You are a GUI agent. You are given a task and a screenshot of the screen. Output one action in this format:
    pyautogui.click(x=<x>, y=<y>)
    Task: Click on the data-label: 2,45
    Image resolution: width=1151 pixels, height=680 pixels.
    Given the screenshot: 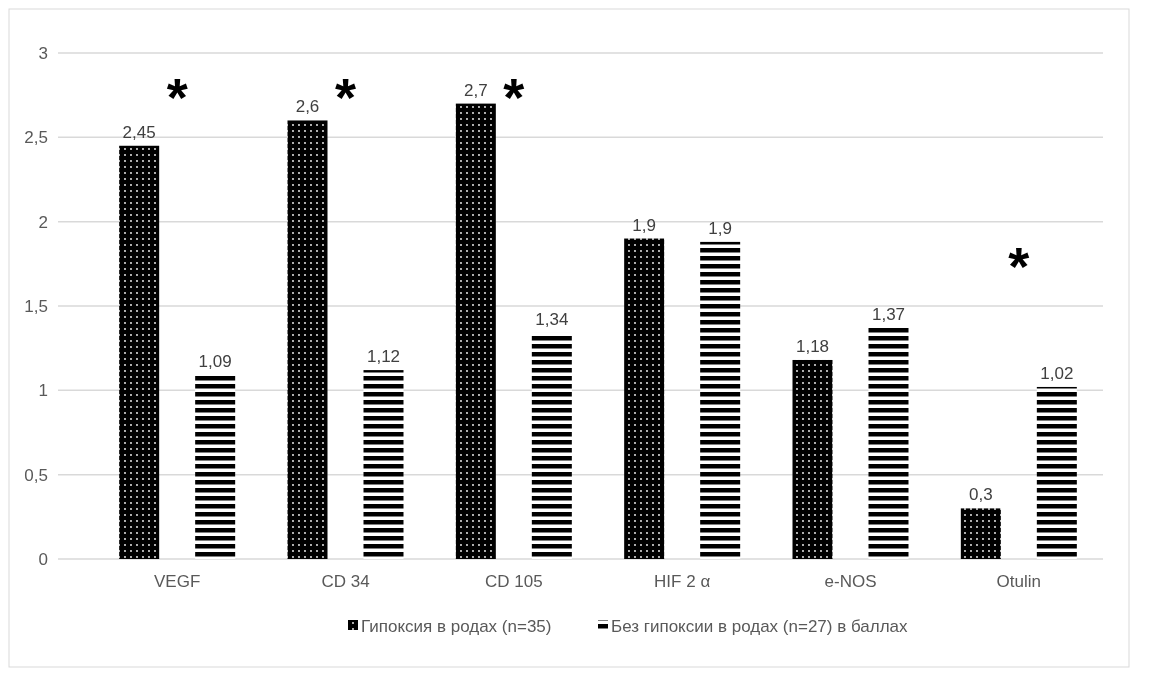 What is the action you would take?
    pyautogui.click(x=139, y=132)
    